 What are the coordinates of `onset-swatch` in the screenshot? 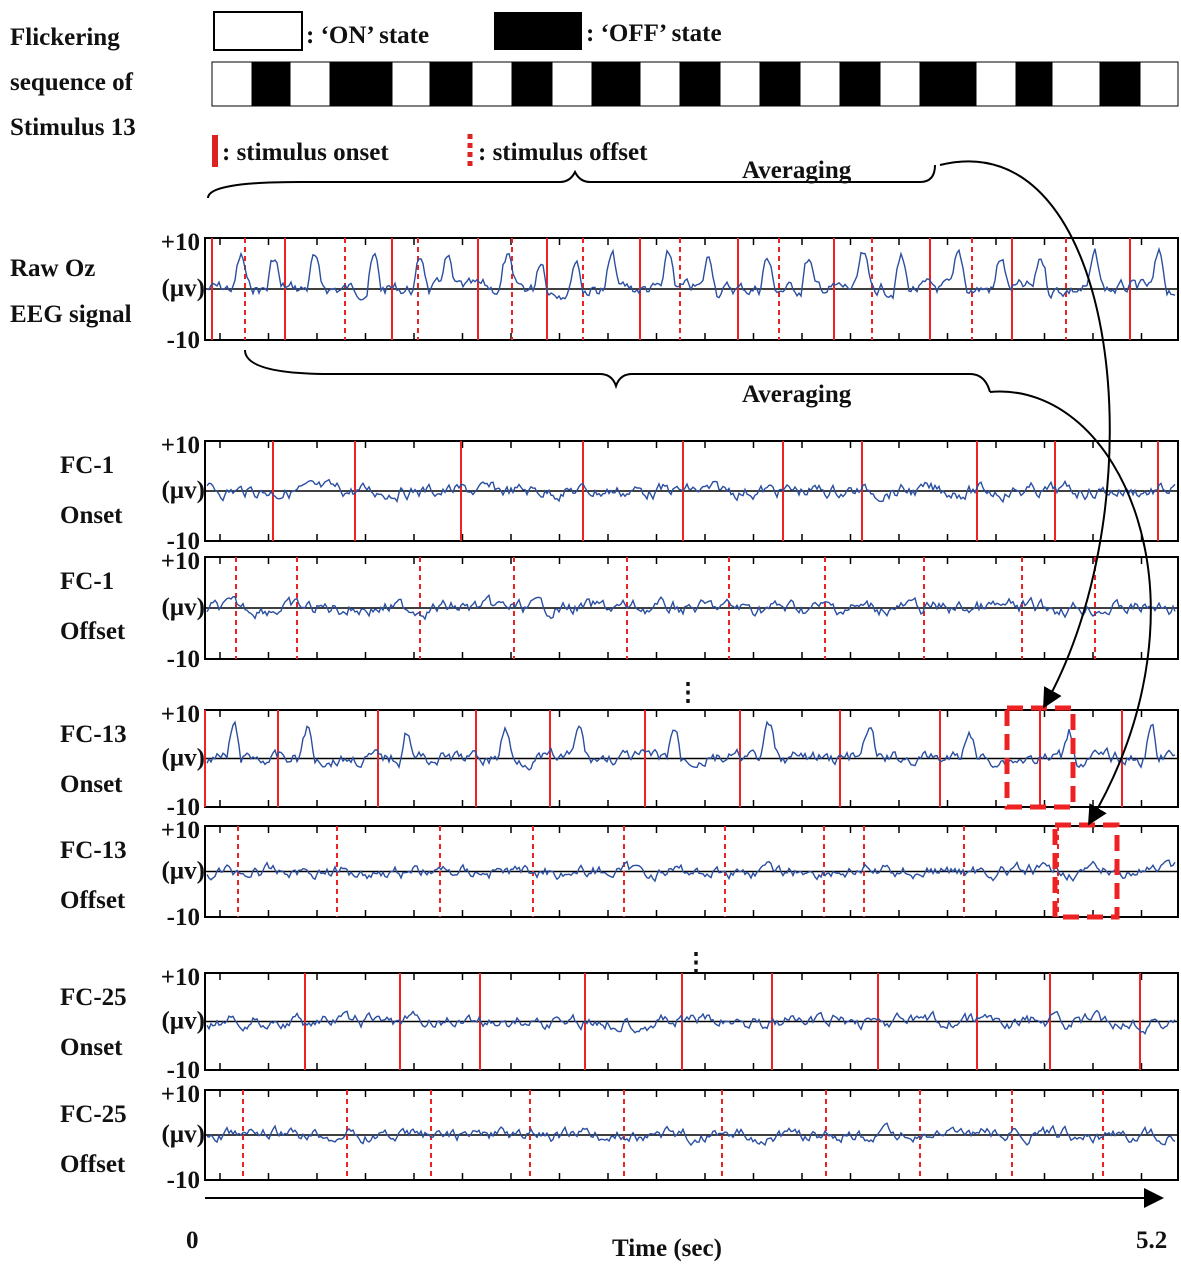 It's located at (215, 151).